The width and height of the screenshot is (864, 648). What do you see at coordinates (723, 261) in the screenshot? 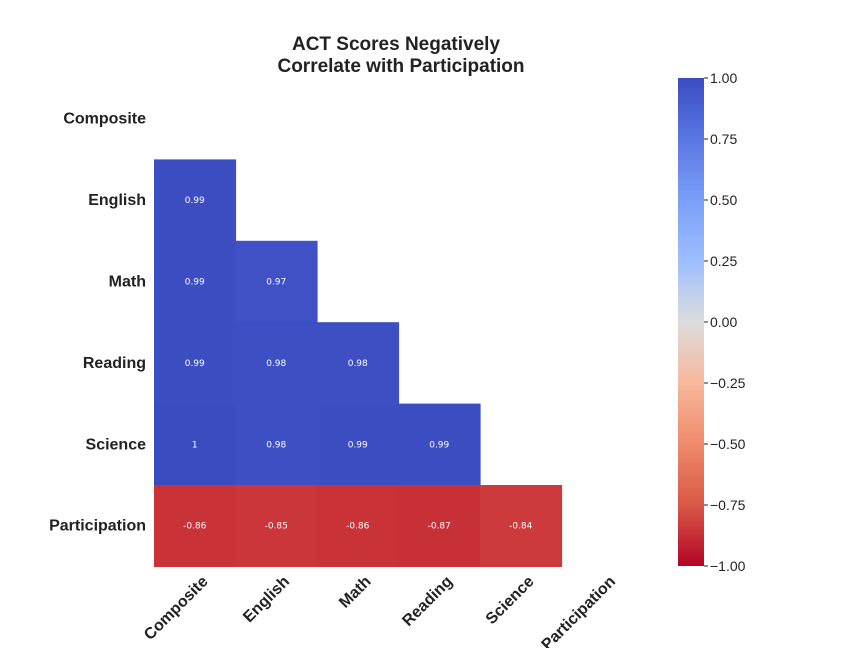
I see `colorbar-tick-label: 0.25` at bounding box center [723, 261].